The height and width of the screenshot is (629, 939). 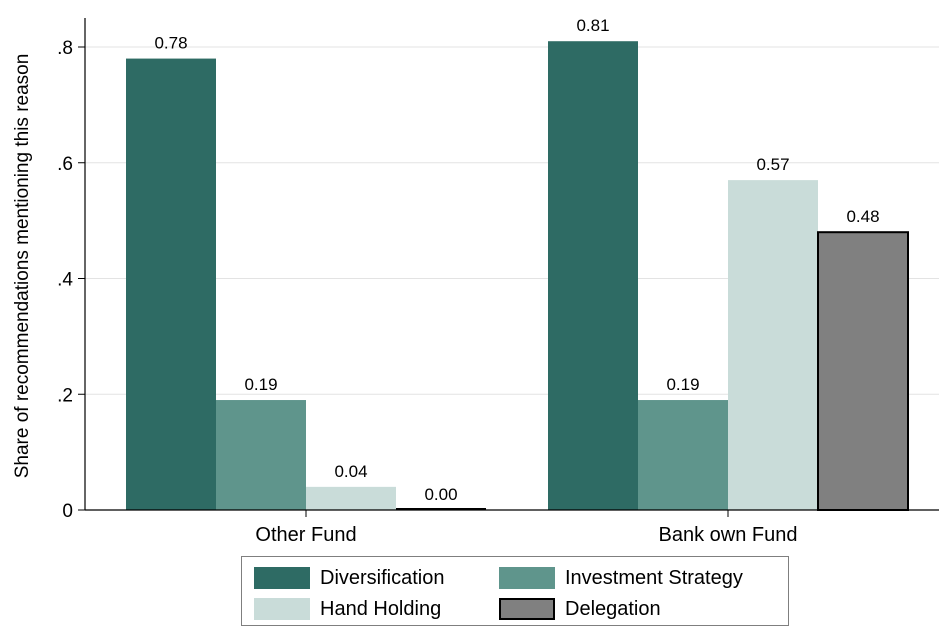 What do you see at coordinates (171, 284) in the screenshot?
I see `bar-other-fund-diversification` at bounding box center [171, 284].